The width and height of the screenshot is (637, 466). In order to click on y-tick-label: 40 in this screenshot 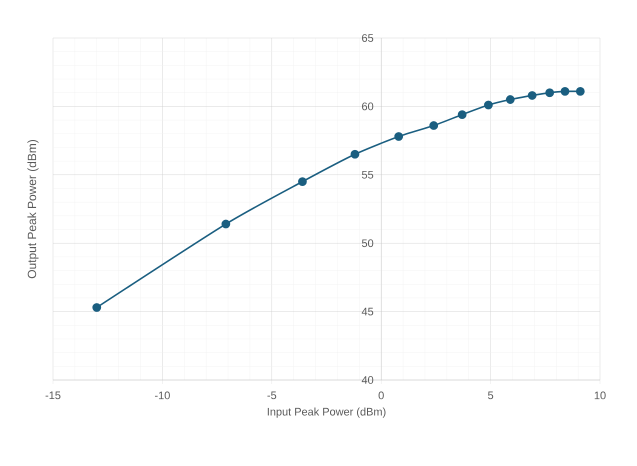, I will do `click(368, 380)`.